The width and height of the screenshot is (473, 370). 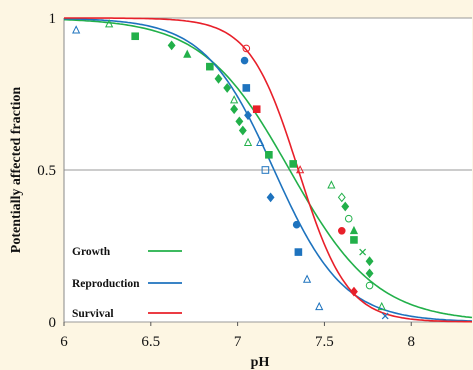 I want to click on y-axis-title: Potentially affected fraction, so click(x=16, y=170).